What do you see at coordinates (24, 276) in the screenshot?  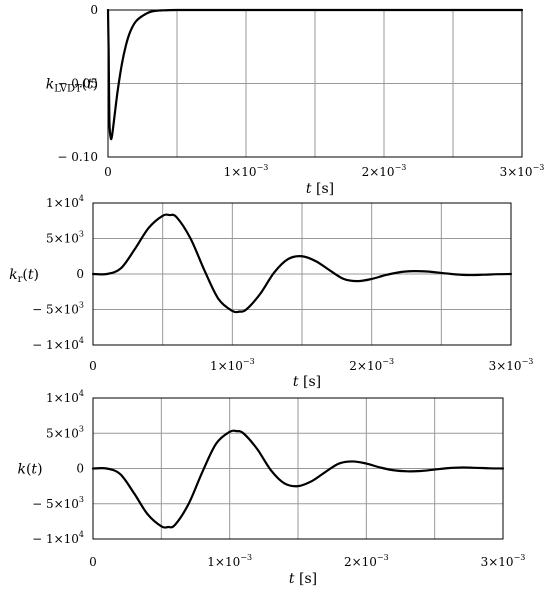 I see `y-axis-label: kr(t)` at bounding box center [24, 276].